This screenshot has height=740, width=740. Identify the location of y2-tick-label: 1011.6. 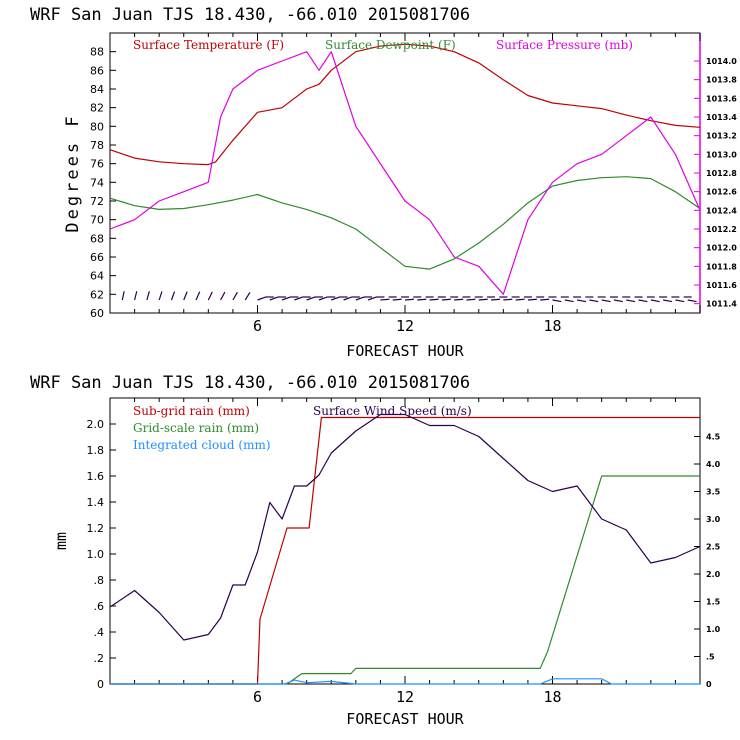
(721, 285).